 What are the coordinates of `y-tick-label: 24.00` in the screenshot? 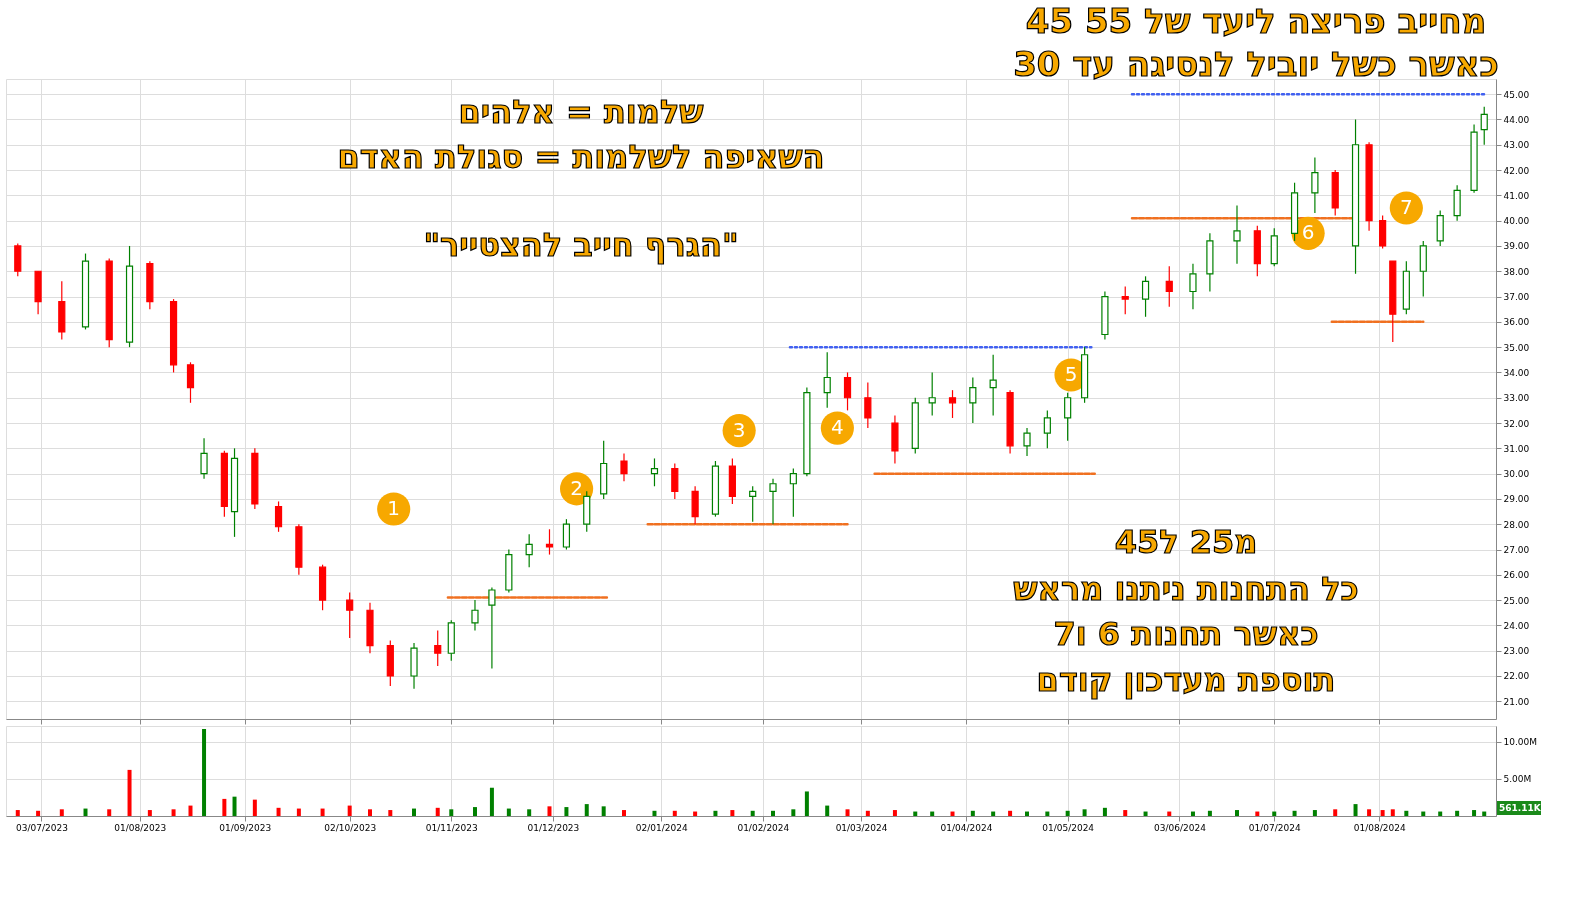 It's located at (1516, 625).